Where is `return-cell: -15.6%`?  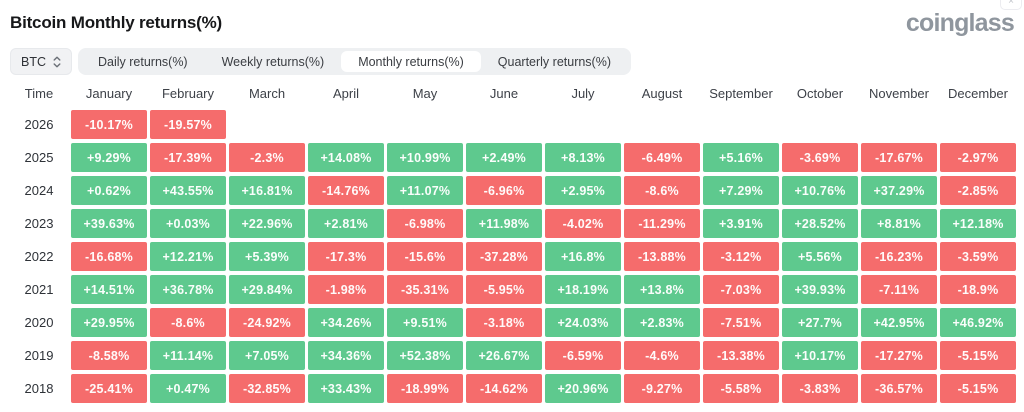 return-cell: -15.6% is located at coordinates (425, 256).